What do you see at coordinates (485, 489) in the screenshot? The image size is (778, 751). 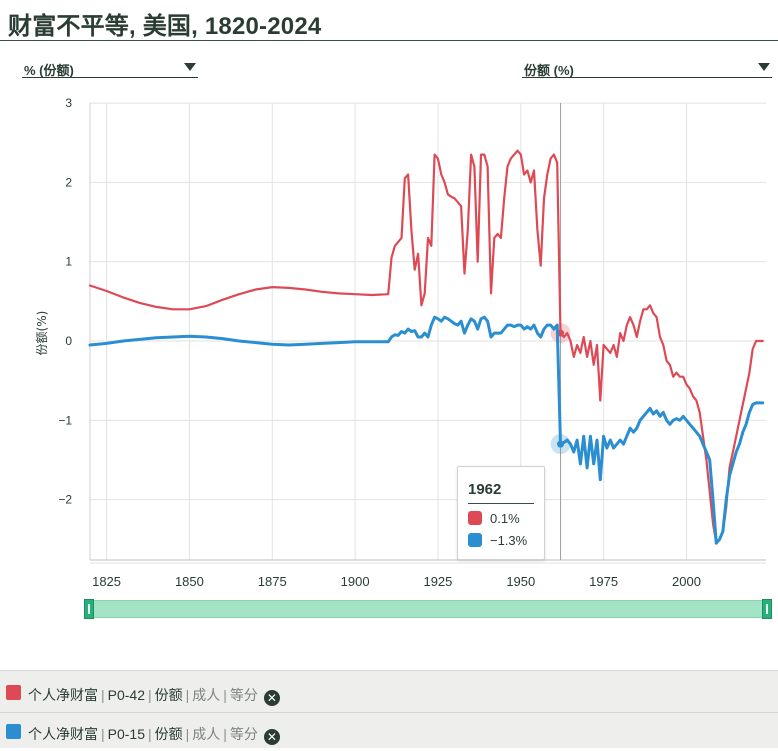 I see `tooltip-year: 1962` at bounding box center [485, 489].